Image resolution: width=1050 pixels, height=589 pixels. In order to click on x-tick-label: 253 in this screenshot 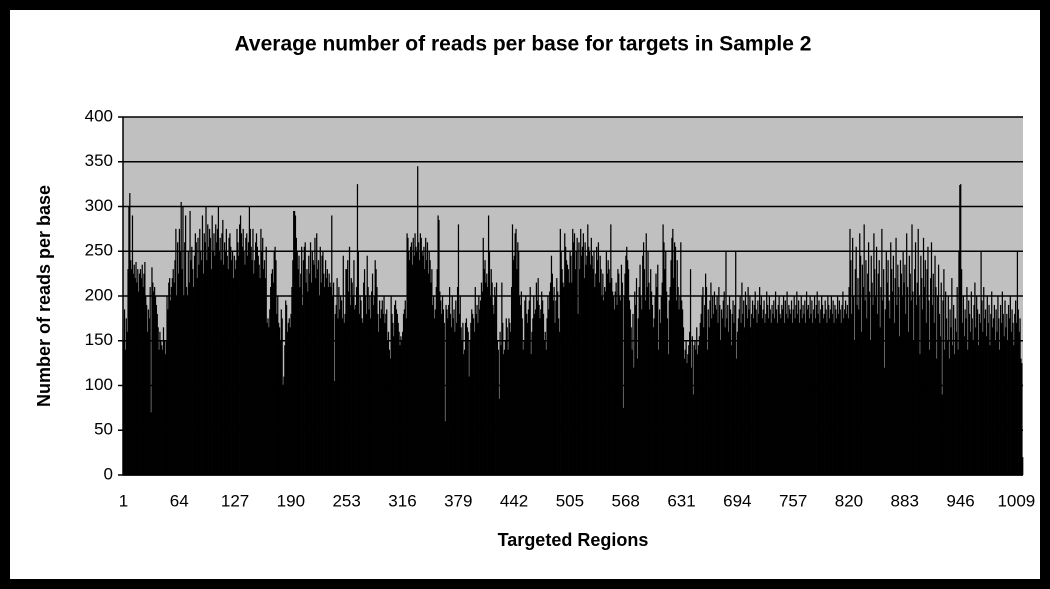, I will do `click(346, 500)`.